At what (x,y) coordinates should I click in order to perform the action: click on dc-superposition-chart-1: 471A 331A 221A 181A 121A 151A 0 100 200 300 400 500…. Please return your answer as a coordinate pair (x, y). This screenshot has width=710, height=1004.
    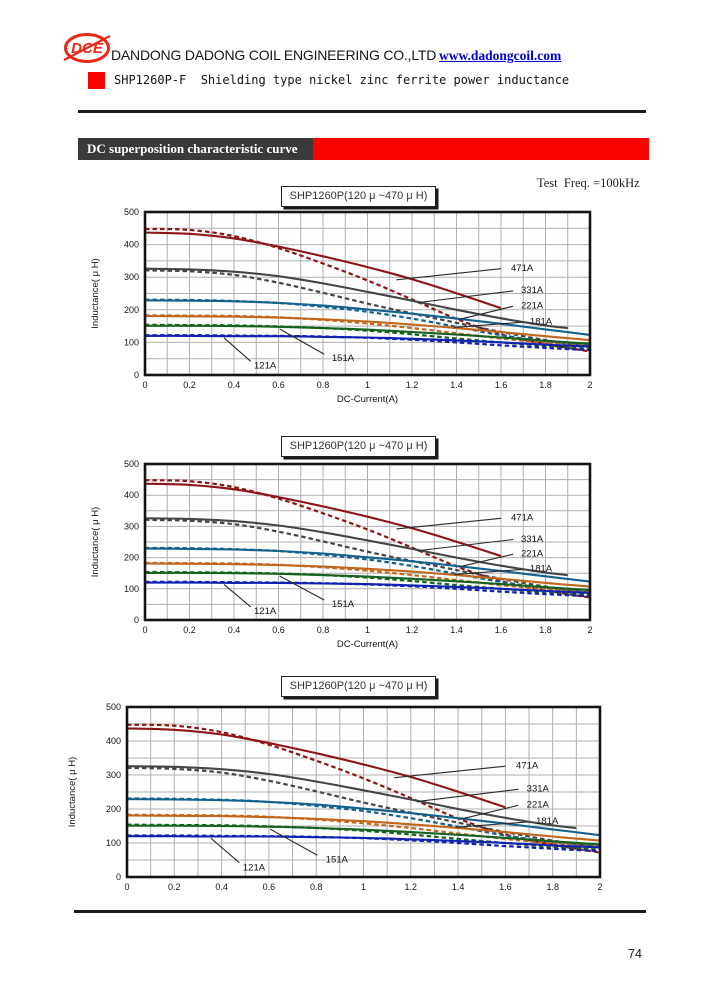
    Looking at the image, I should click on (341, 306).